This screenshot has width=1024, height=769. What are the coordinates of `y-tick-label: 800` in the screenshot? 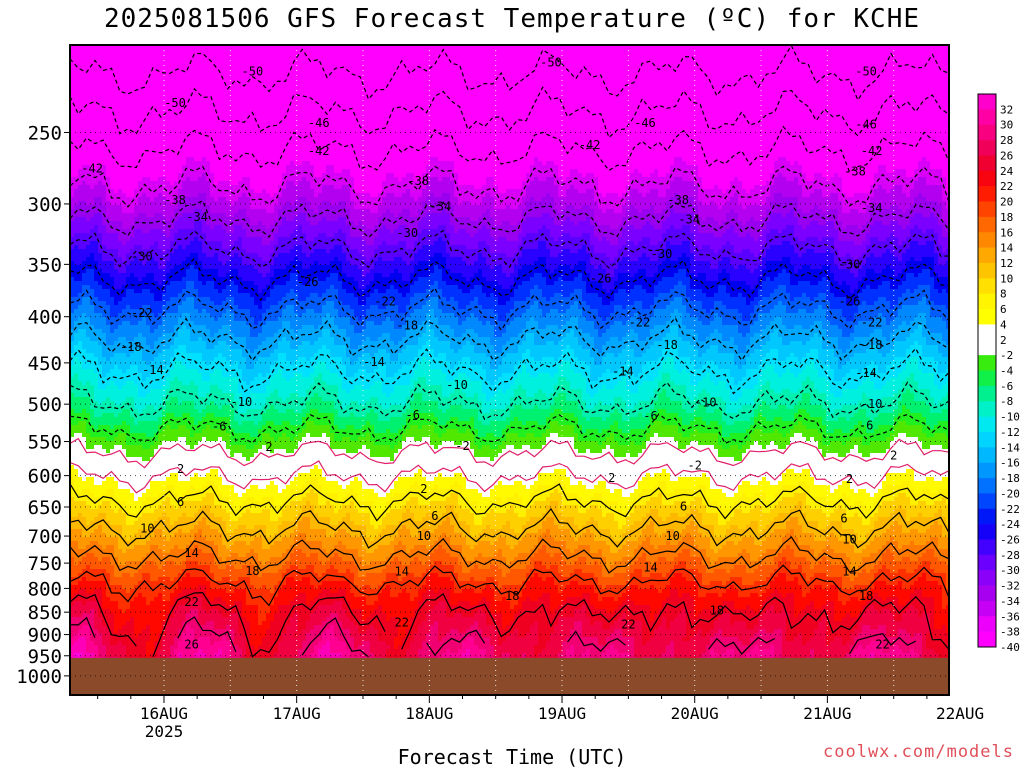 It's located at (45, 589).